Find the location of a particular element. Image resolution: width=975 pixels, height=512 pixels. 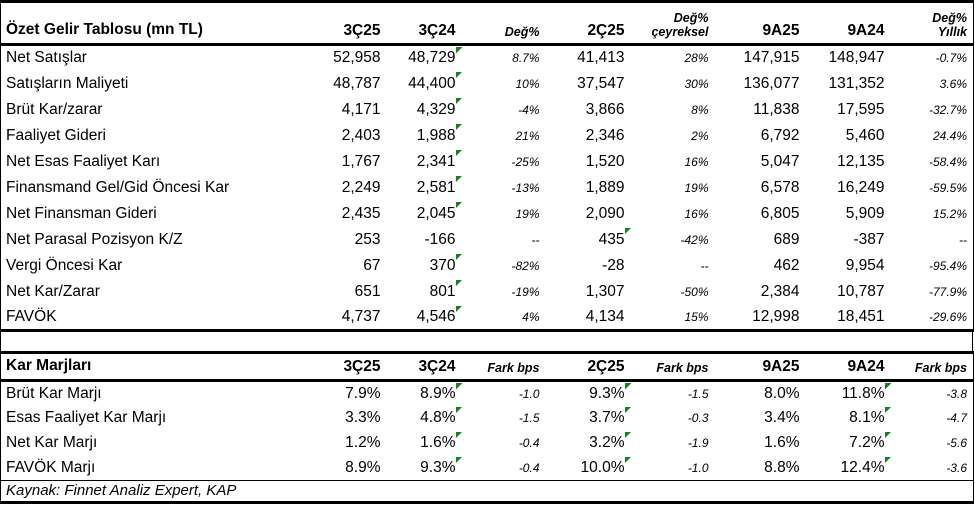

table-gap-row is located at coordinates (486, 341).